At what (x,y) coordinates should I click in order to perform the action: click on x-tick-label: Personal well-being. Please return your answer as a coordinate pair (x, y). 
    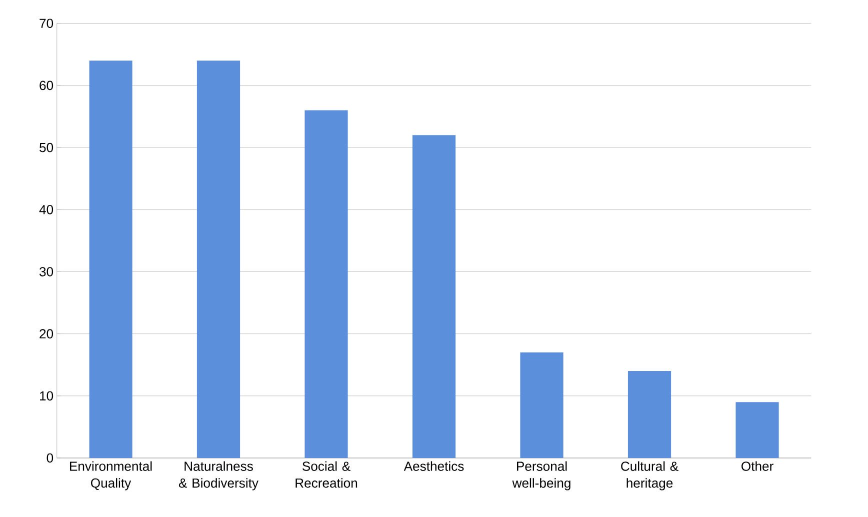
    Looking at the image, I should click on (541, 475).